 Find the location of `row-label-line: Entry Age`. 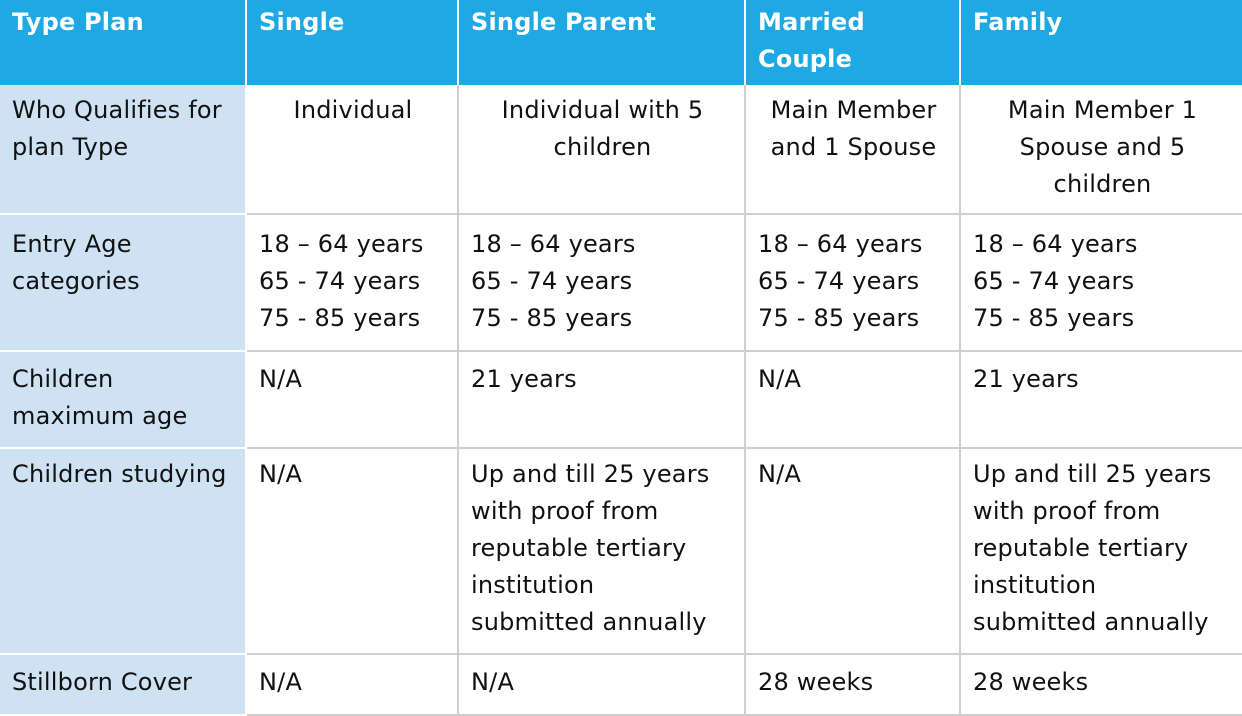

row-label-line: Entry Age is located at coordinates (72, 244).